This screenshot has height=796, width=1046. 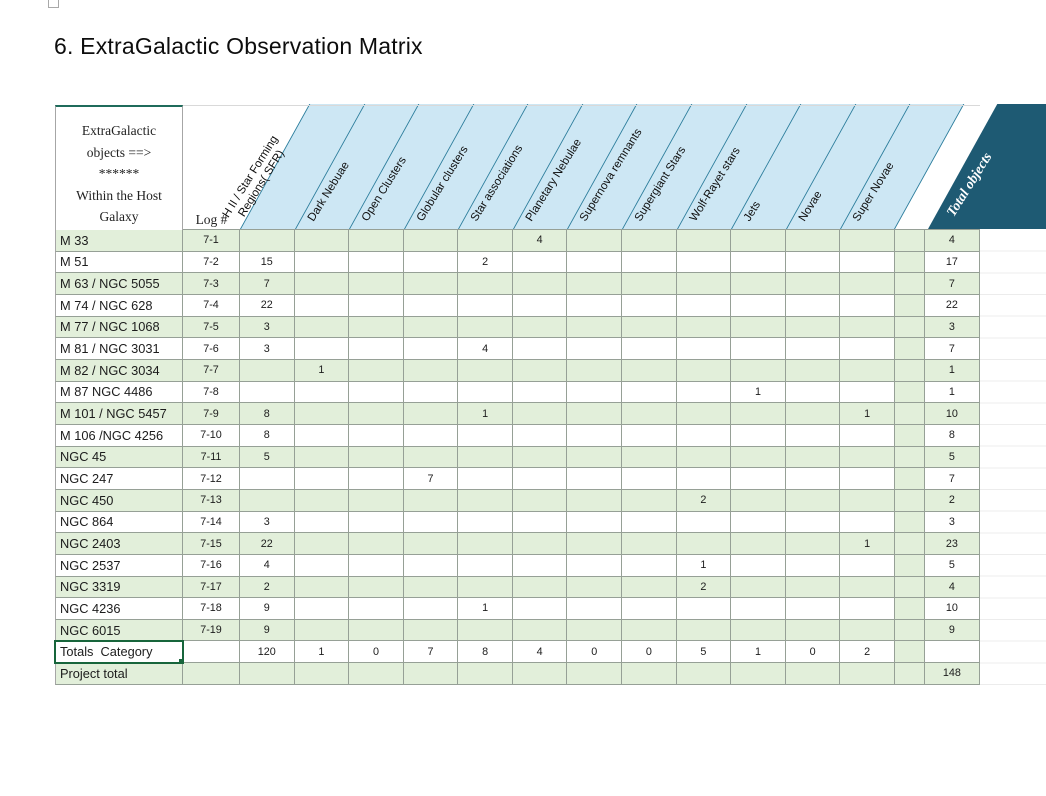 I want to click on total-objects-cell: 1, so click(x=952, y=392).